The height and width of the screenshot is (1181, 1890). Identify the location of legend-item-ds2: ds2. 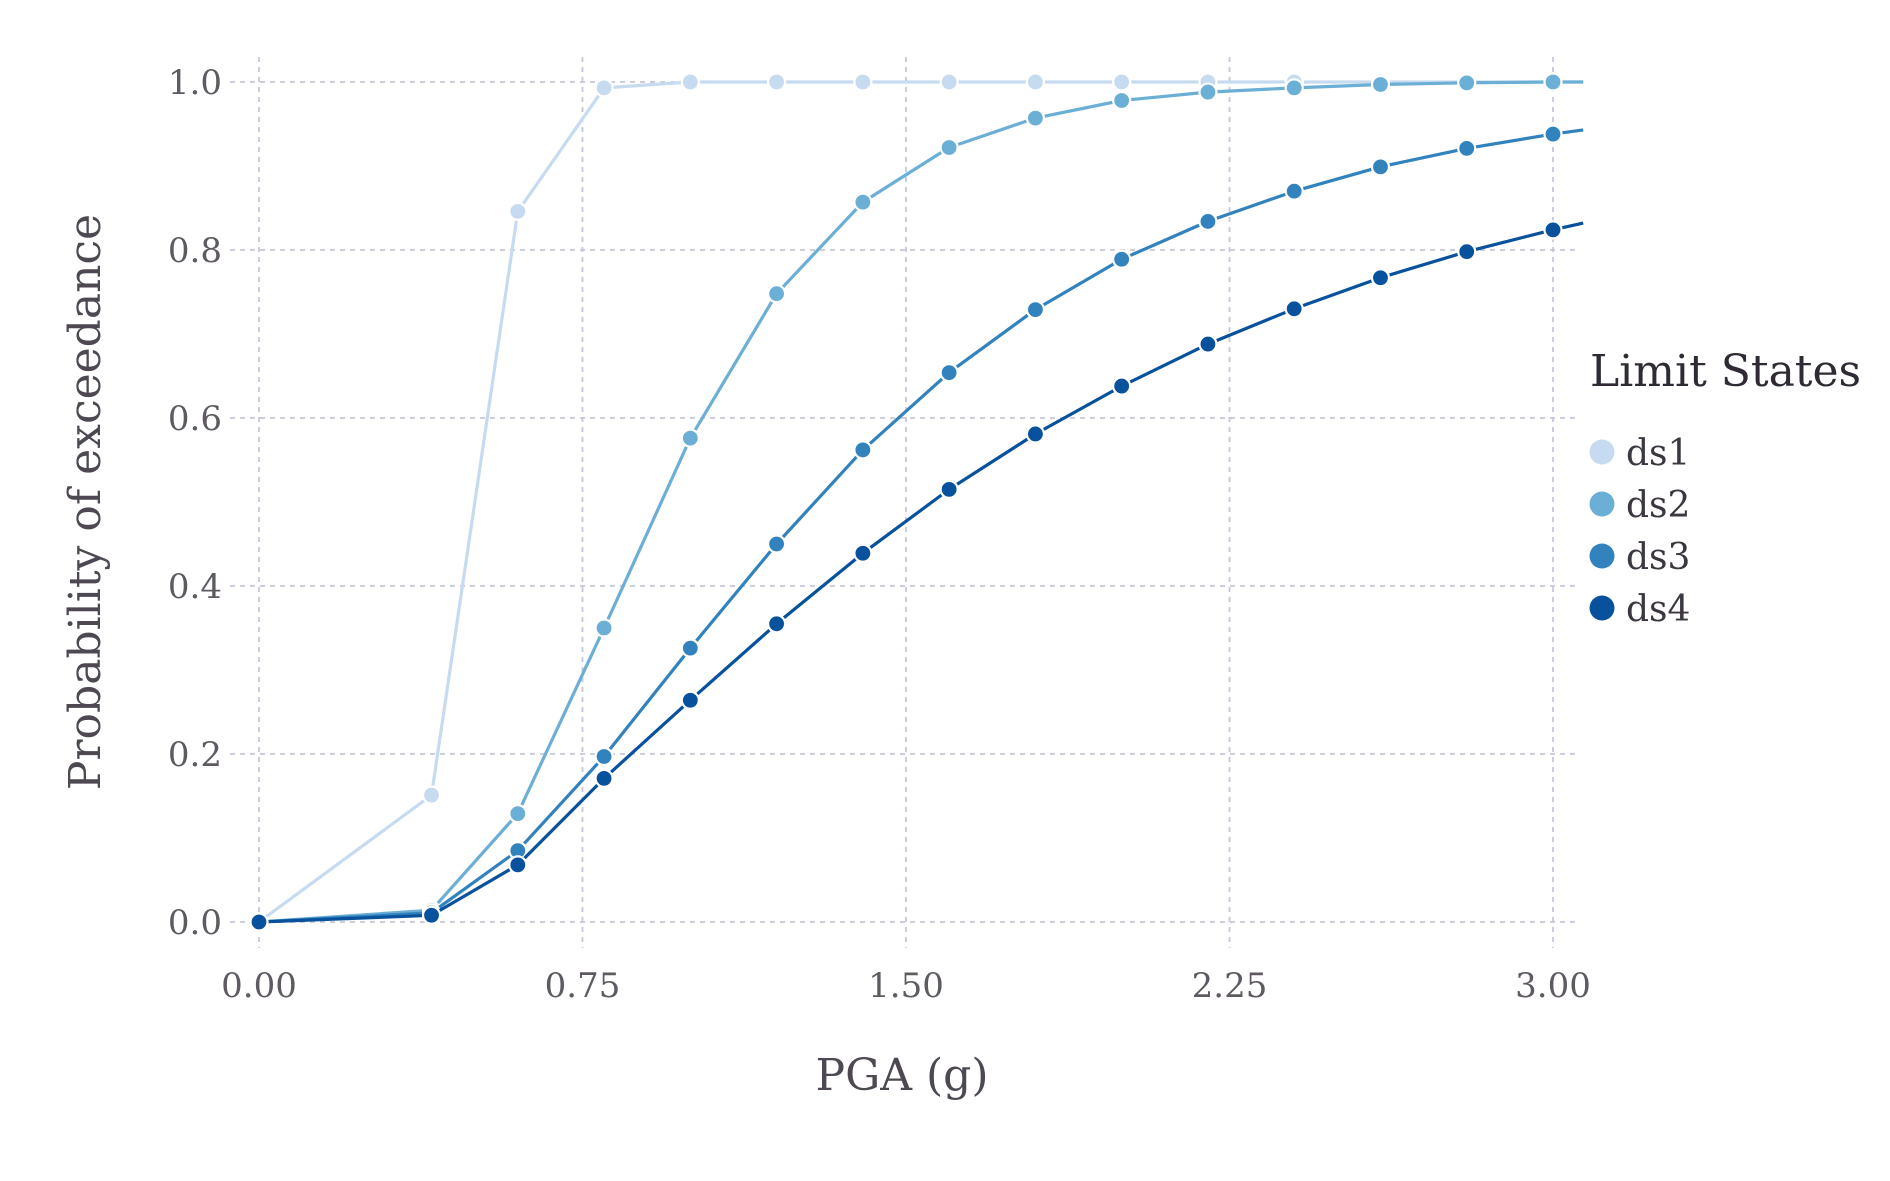
(1639, 505).